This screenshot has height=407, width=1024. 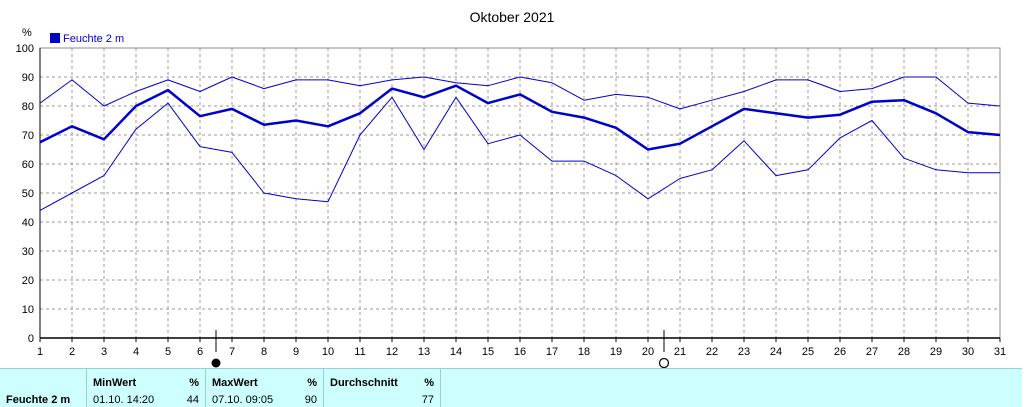 What do you see at coordinates (520, 352) in the screenshot?
I see `x-tick-label: 16` at bounding box center [520, 352].